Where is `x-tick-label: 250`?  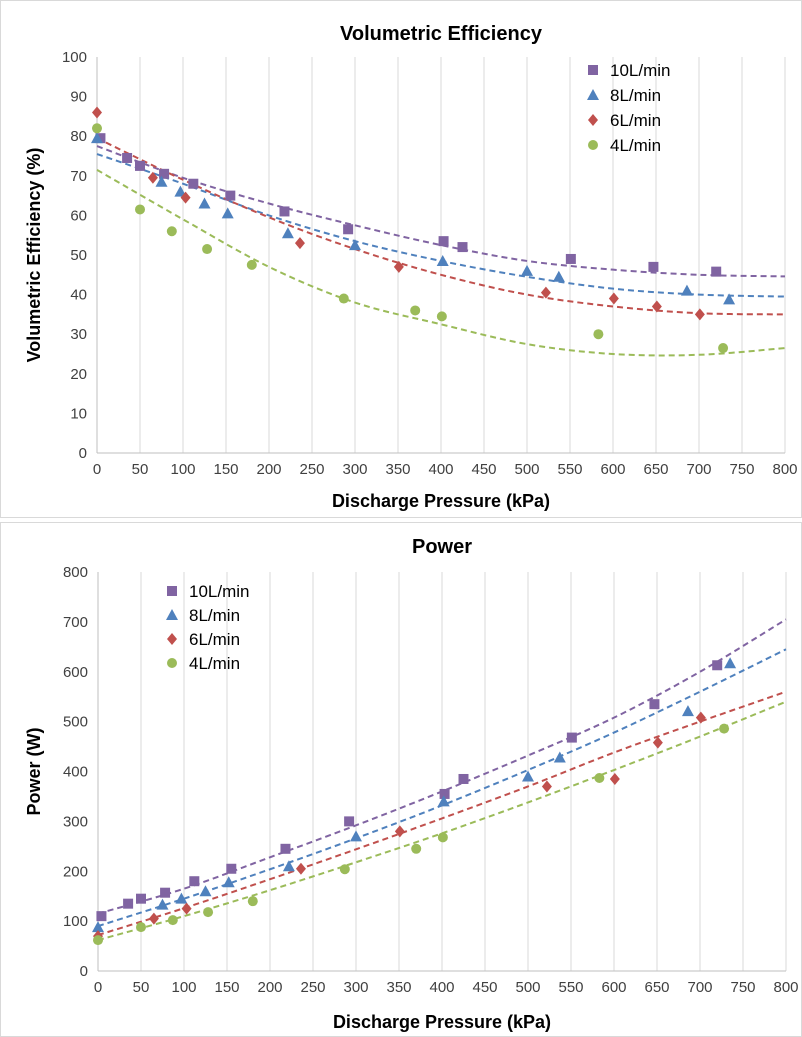 x-tick-label: 250 is located at coordinates (312, 987).